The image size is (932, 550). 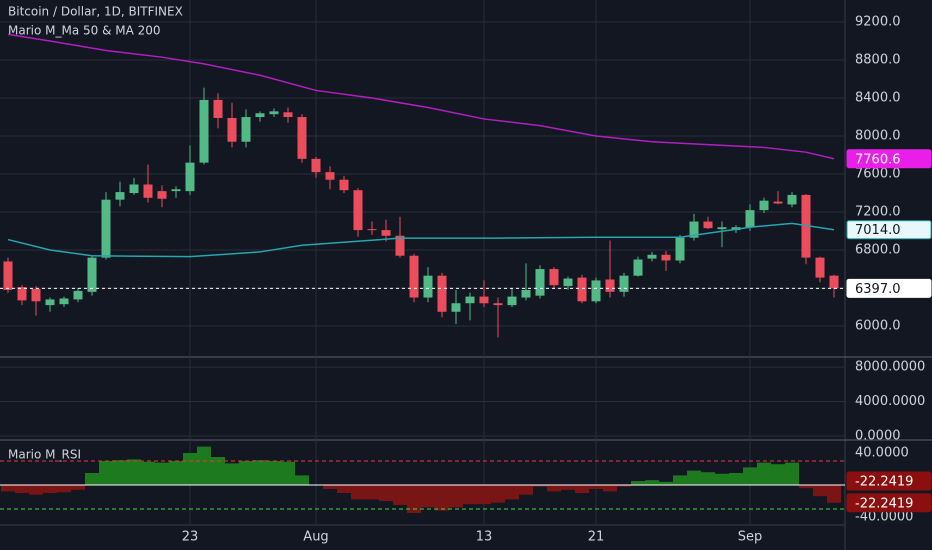 What do you see at coordinates (878, 250) in the screenshot?
I see `y-tick-label: 6800.0` at bounding box center [878, 250].